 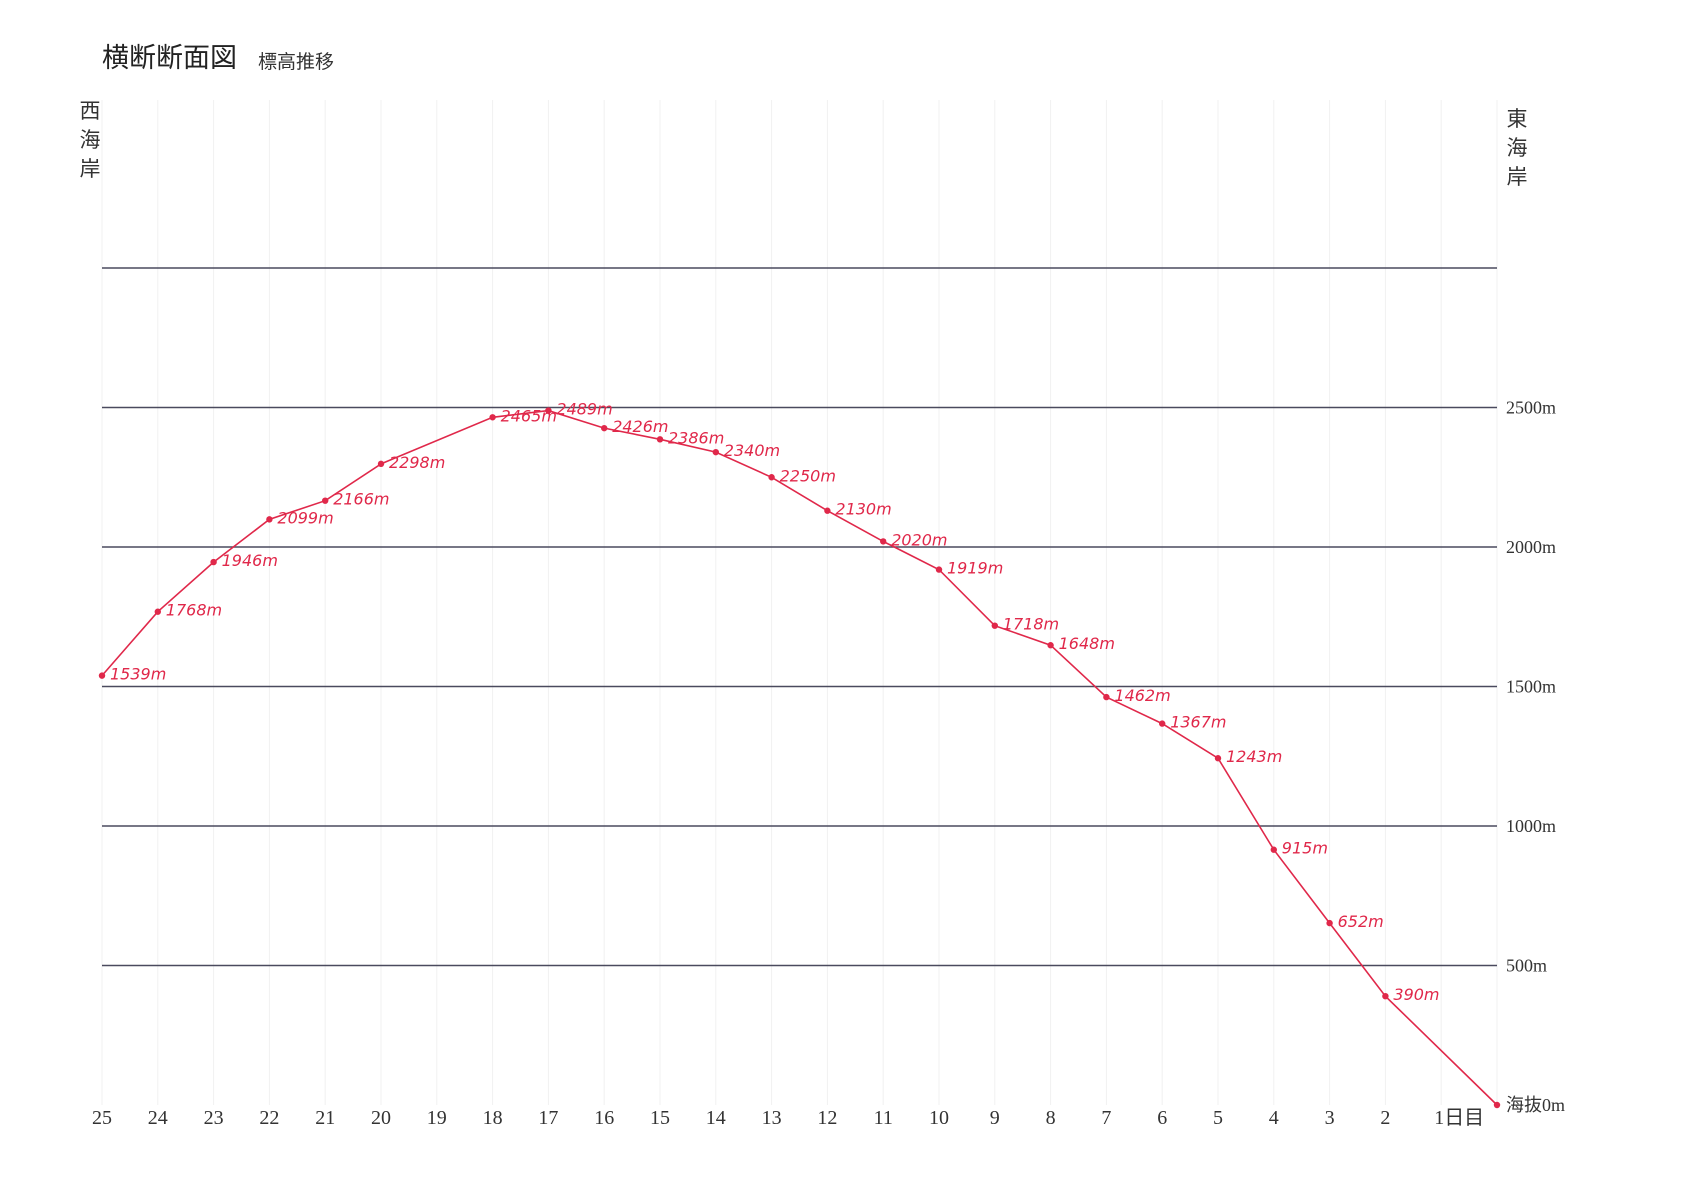 I want to click on x-tick-label: 15, so click(x=660, y=1118).